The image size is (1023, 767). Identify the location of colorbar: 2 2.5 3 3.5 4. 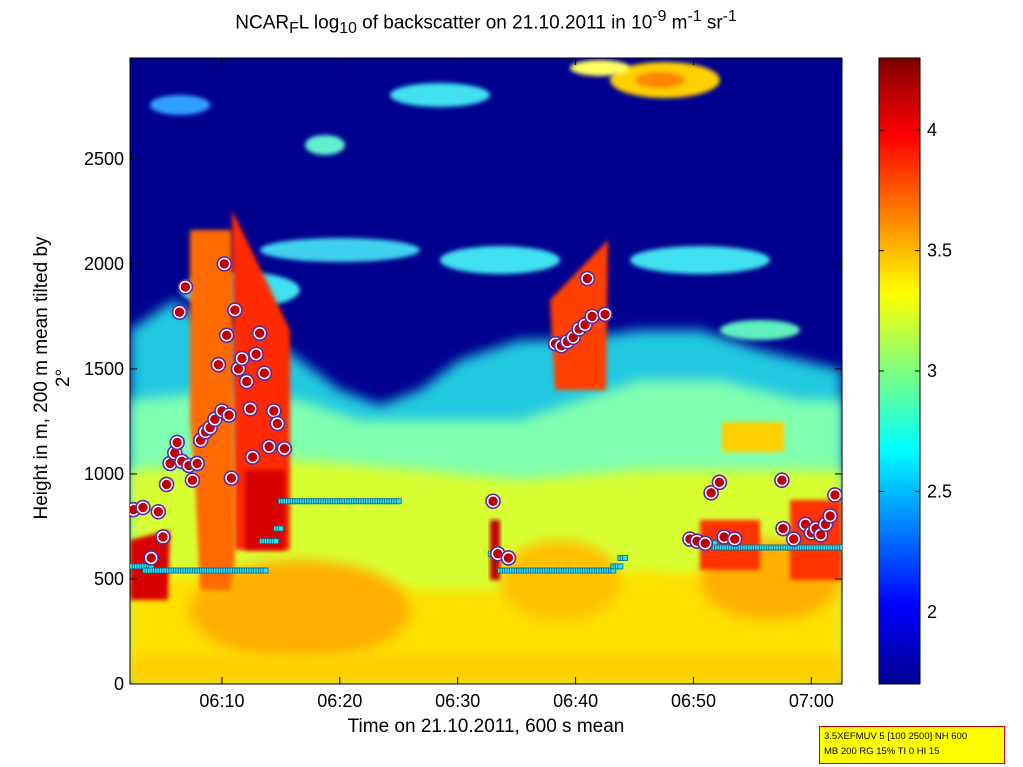
(915, 371).